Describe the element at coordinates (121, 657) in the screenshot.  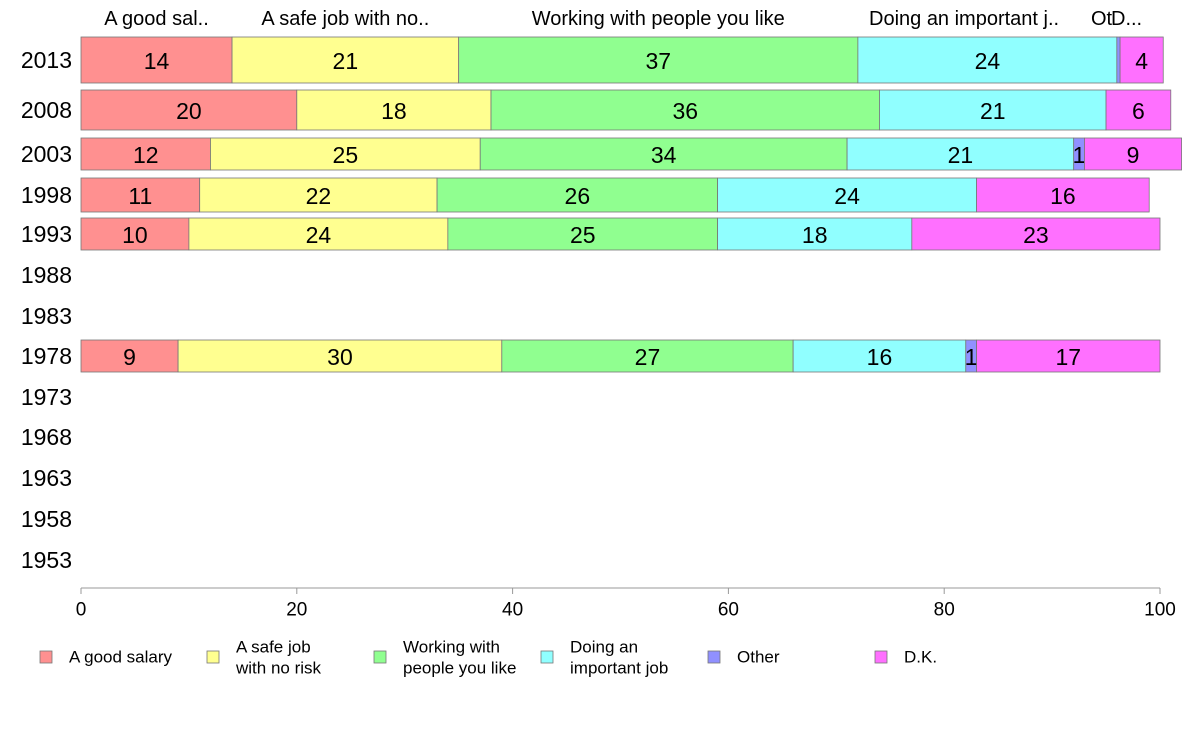
I see `legend-label: A good salary` at that location.